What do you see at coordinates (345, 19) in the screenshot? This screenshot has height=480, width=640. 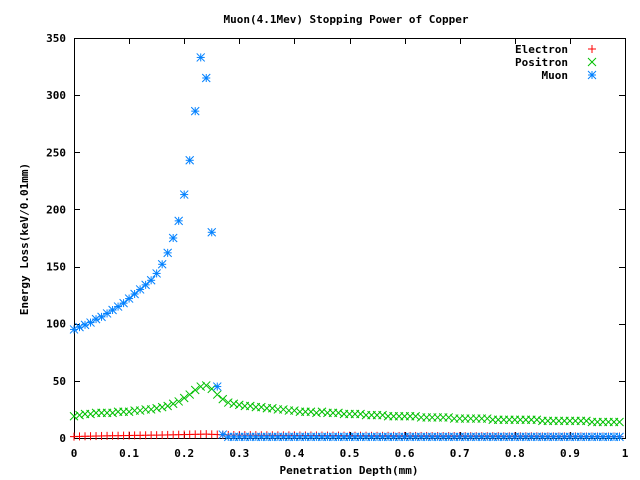 I see `chart-title: Muon(4.1Mev) Stopping Power of Copper` at bounding box center [345, 19].